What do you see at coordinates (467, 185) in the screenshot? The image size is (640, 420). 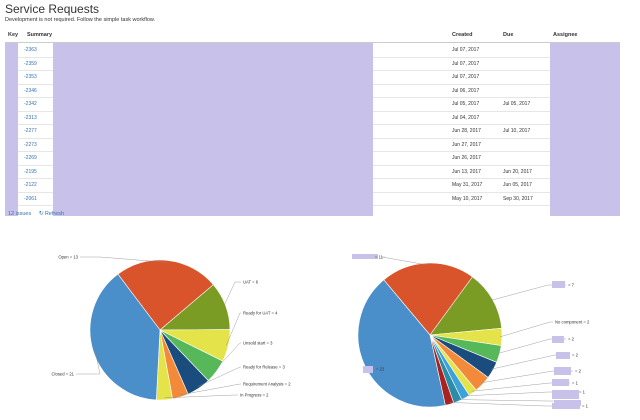 I see `created-date: May 31, 2017` at bounding box center [467, 185].